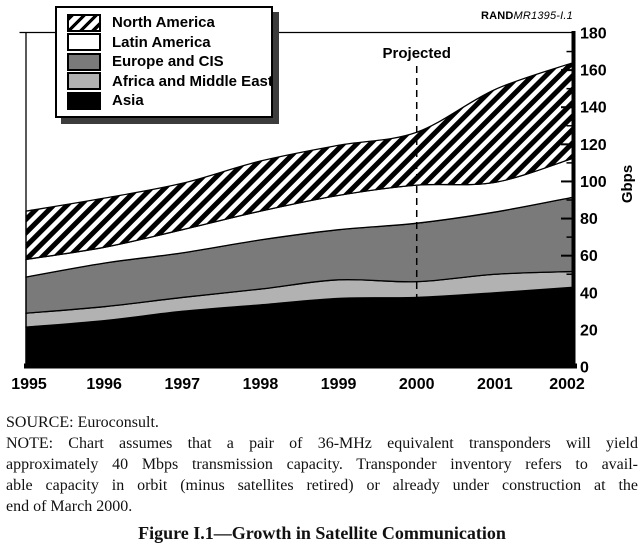 Image resolution: width=644 pixels, height=554 pixels. I want to click on x-tick-label-1998: 1998, so click(261, 384).